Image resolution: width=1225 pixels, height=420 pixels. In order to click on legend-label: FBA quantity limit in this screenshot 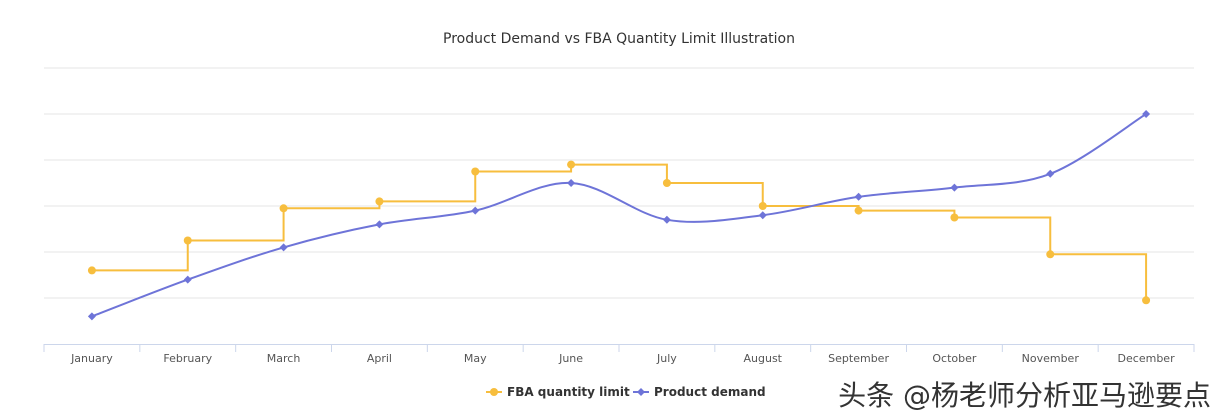, I will do `click(568, 392)`.